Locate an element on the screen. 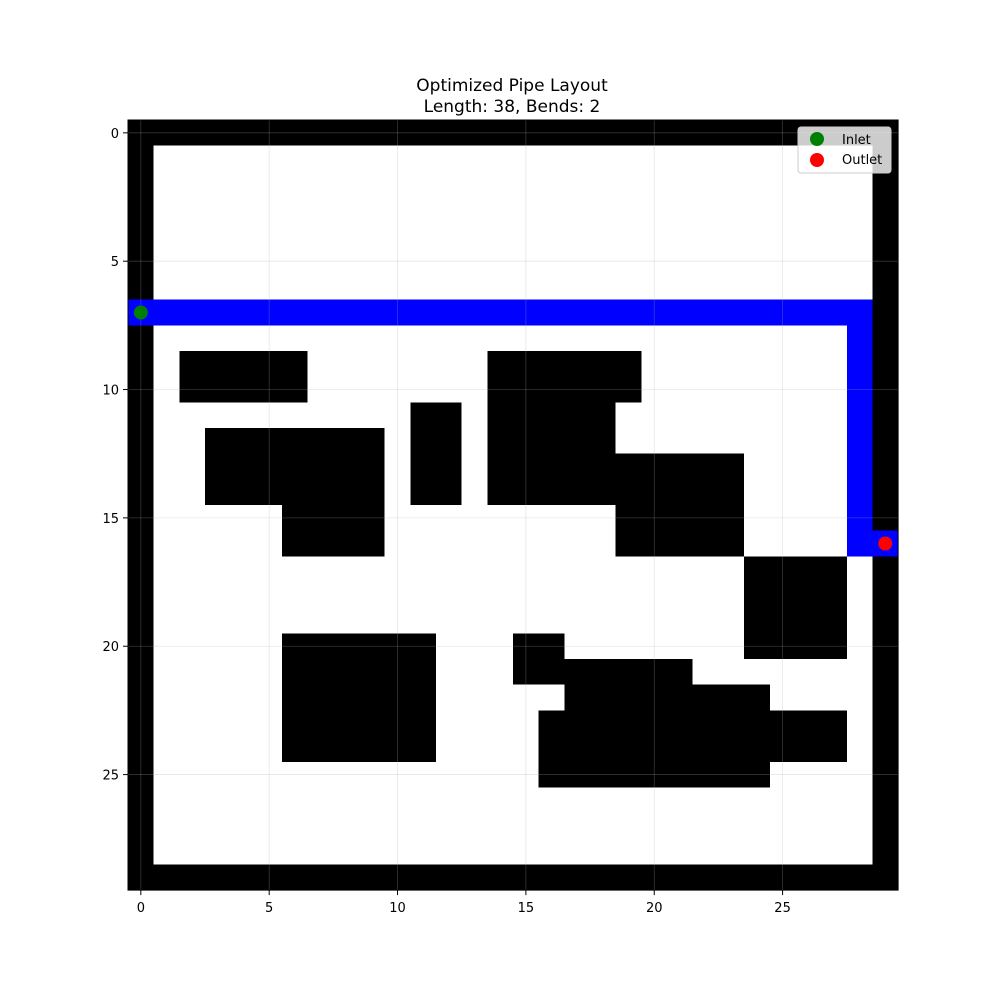  y-tick-label: 5 is located at coordinates (115, 262).